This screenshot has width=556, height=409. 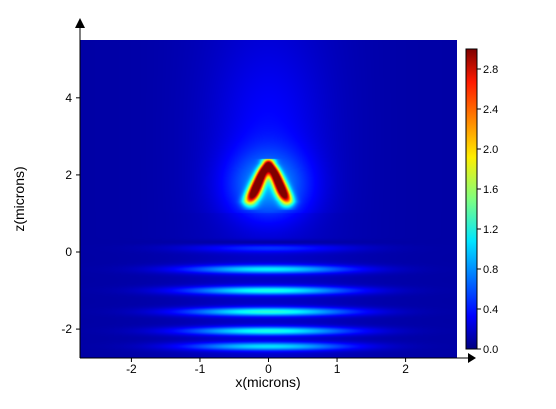 What do you see at coordinates (490, 310) in the screenshot?
I see `colorbar-tick-label: 0.4` at bounding box center [490, 310].